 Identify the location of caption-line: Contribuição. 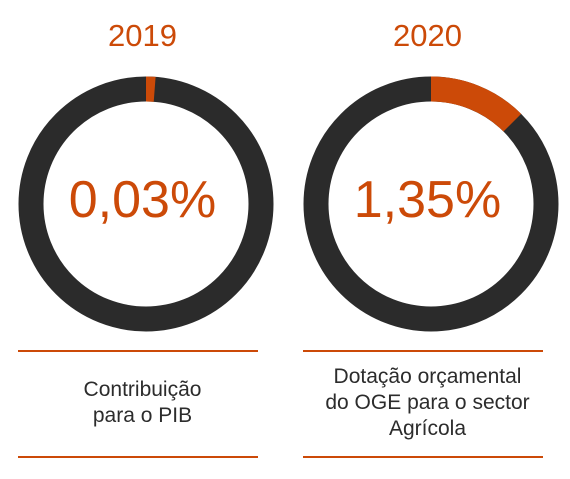
(142, 389).